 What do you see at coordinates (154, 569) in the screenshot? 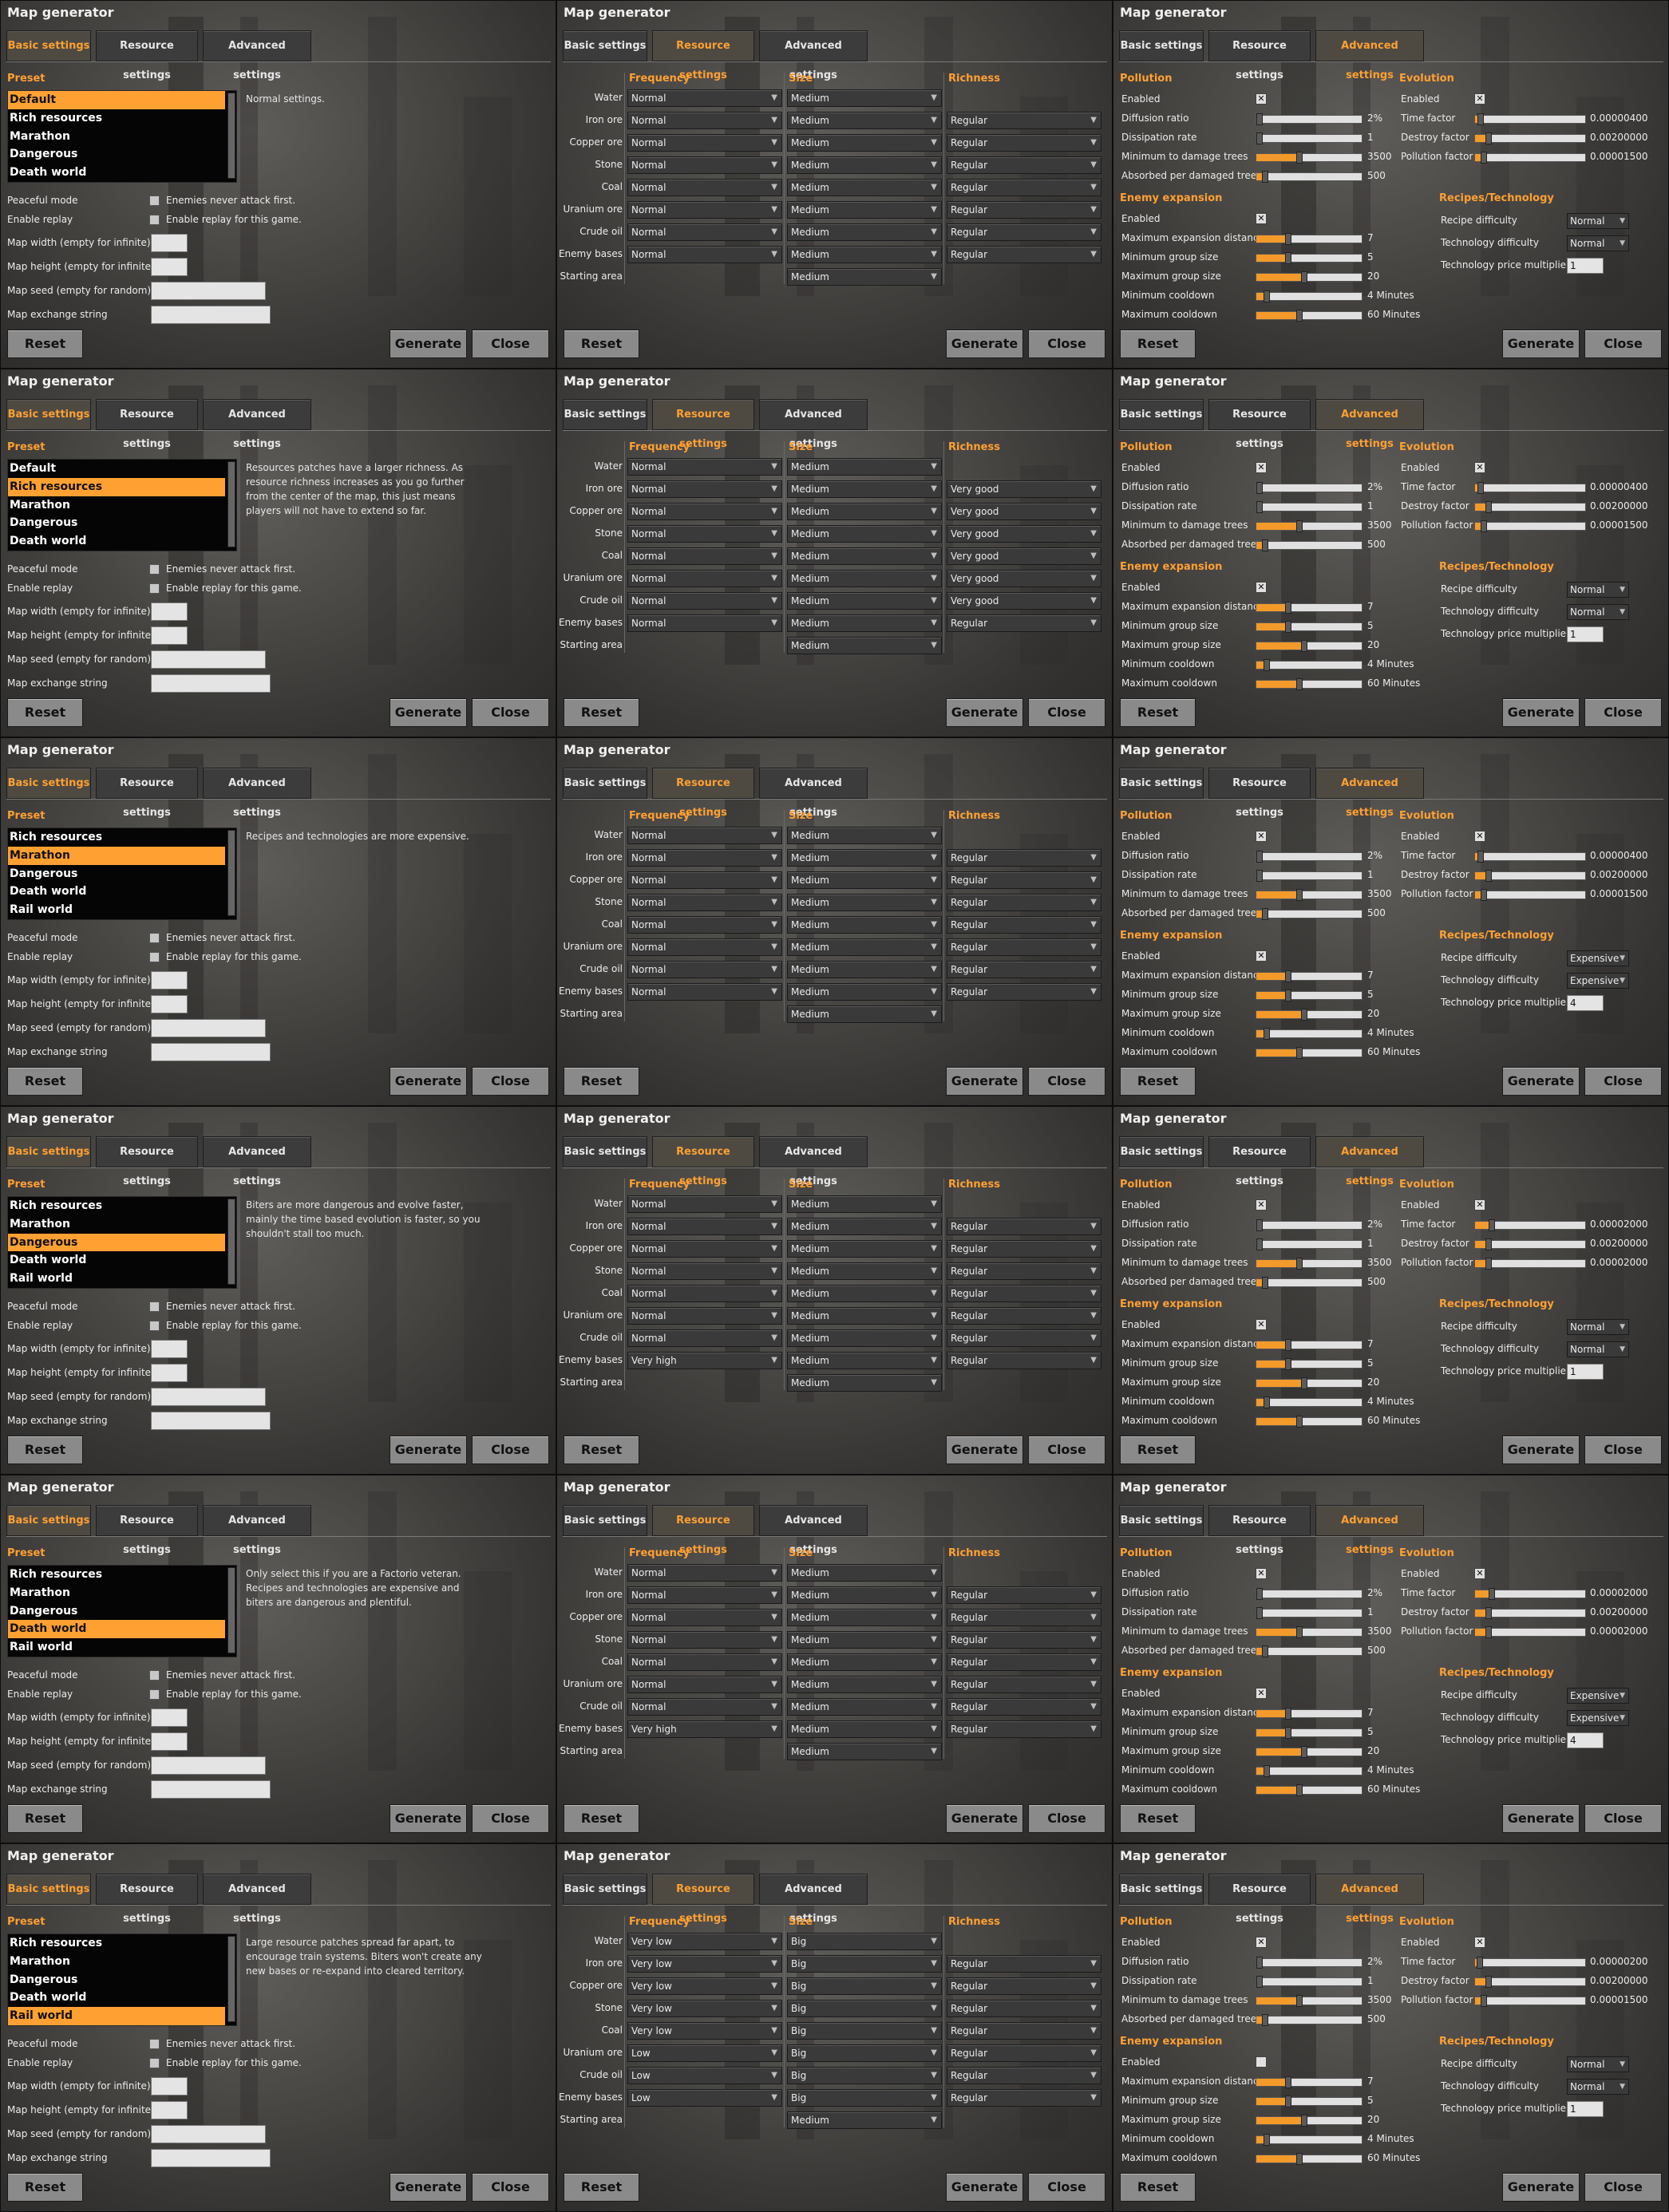
I see `option-checkbox` at bounding box center [154, 569].